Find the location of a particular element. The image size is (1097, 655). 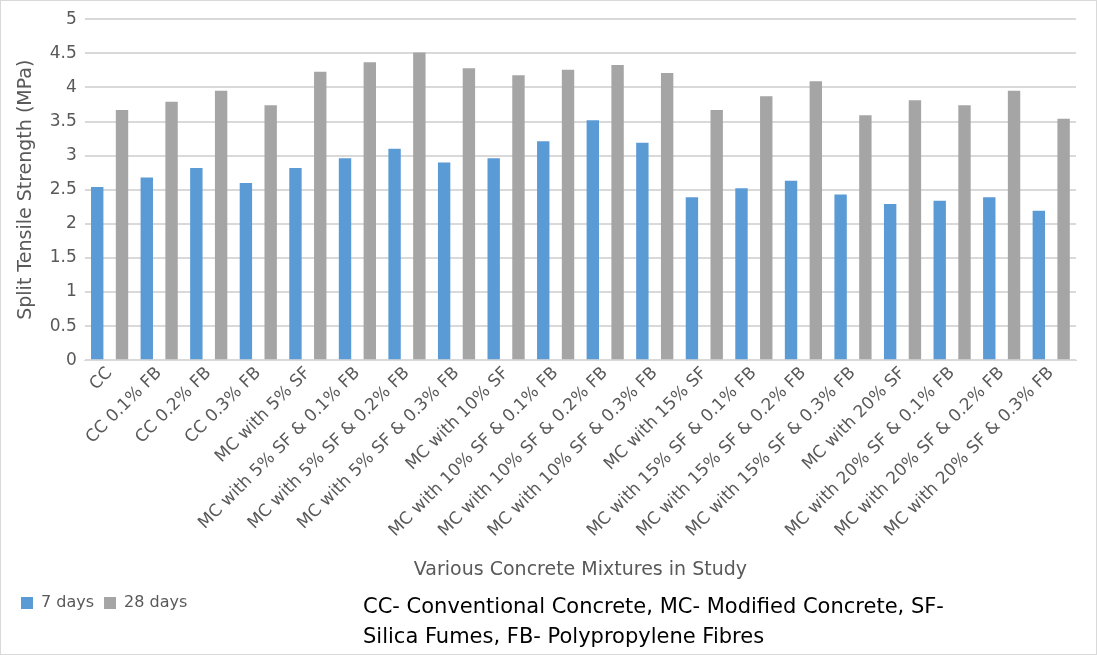

y-tick-label: 1 is located at coordinates (71, 290).